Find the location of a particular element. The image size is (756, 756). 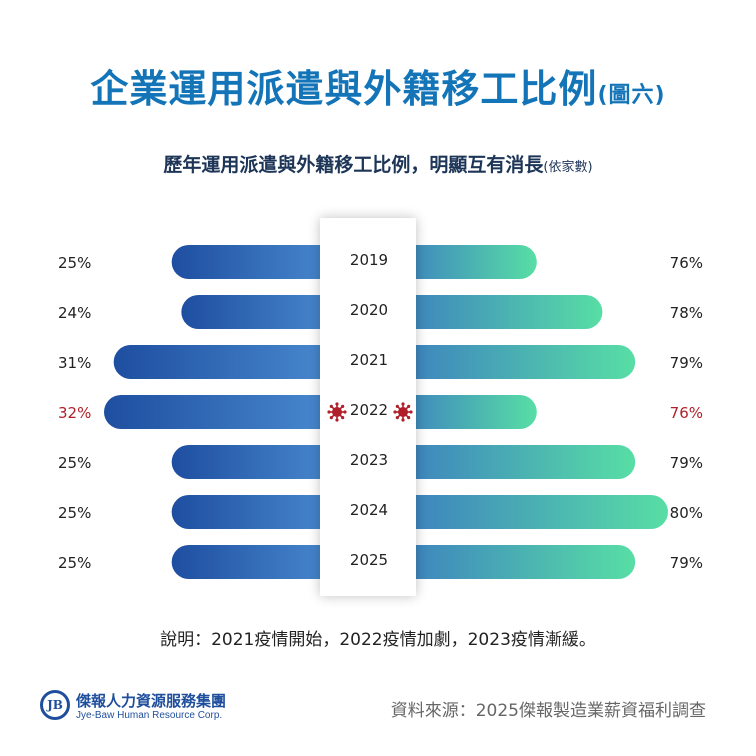

year-label: 2025 is located at coordinates (369, 560).